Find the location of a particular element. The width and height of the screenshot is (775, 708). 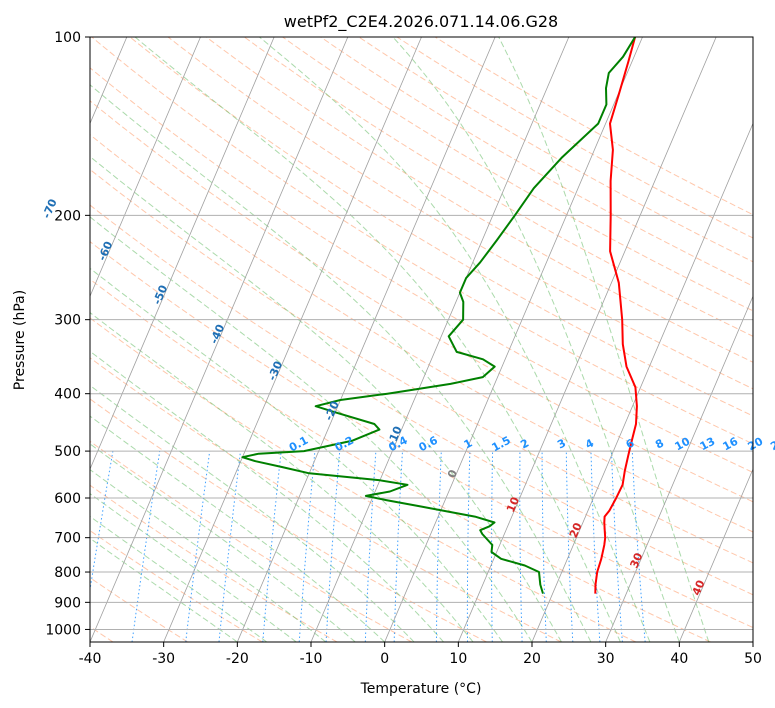

x-axis-label: Temperature (°C) is located at coordinates (421, 689).